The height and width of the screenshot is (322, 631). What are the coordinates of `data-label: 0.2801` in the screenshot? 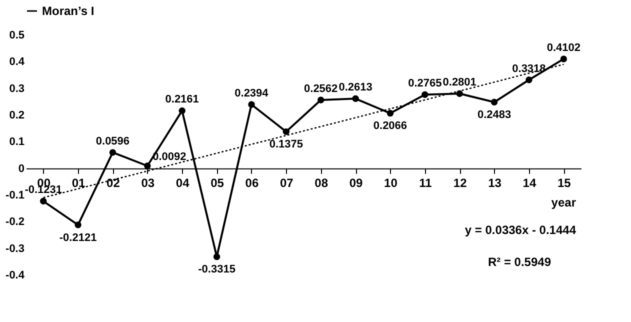 It's located at (459, 82).